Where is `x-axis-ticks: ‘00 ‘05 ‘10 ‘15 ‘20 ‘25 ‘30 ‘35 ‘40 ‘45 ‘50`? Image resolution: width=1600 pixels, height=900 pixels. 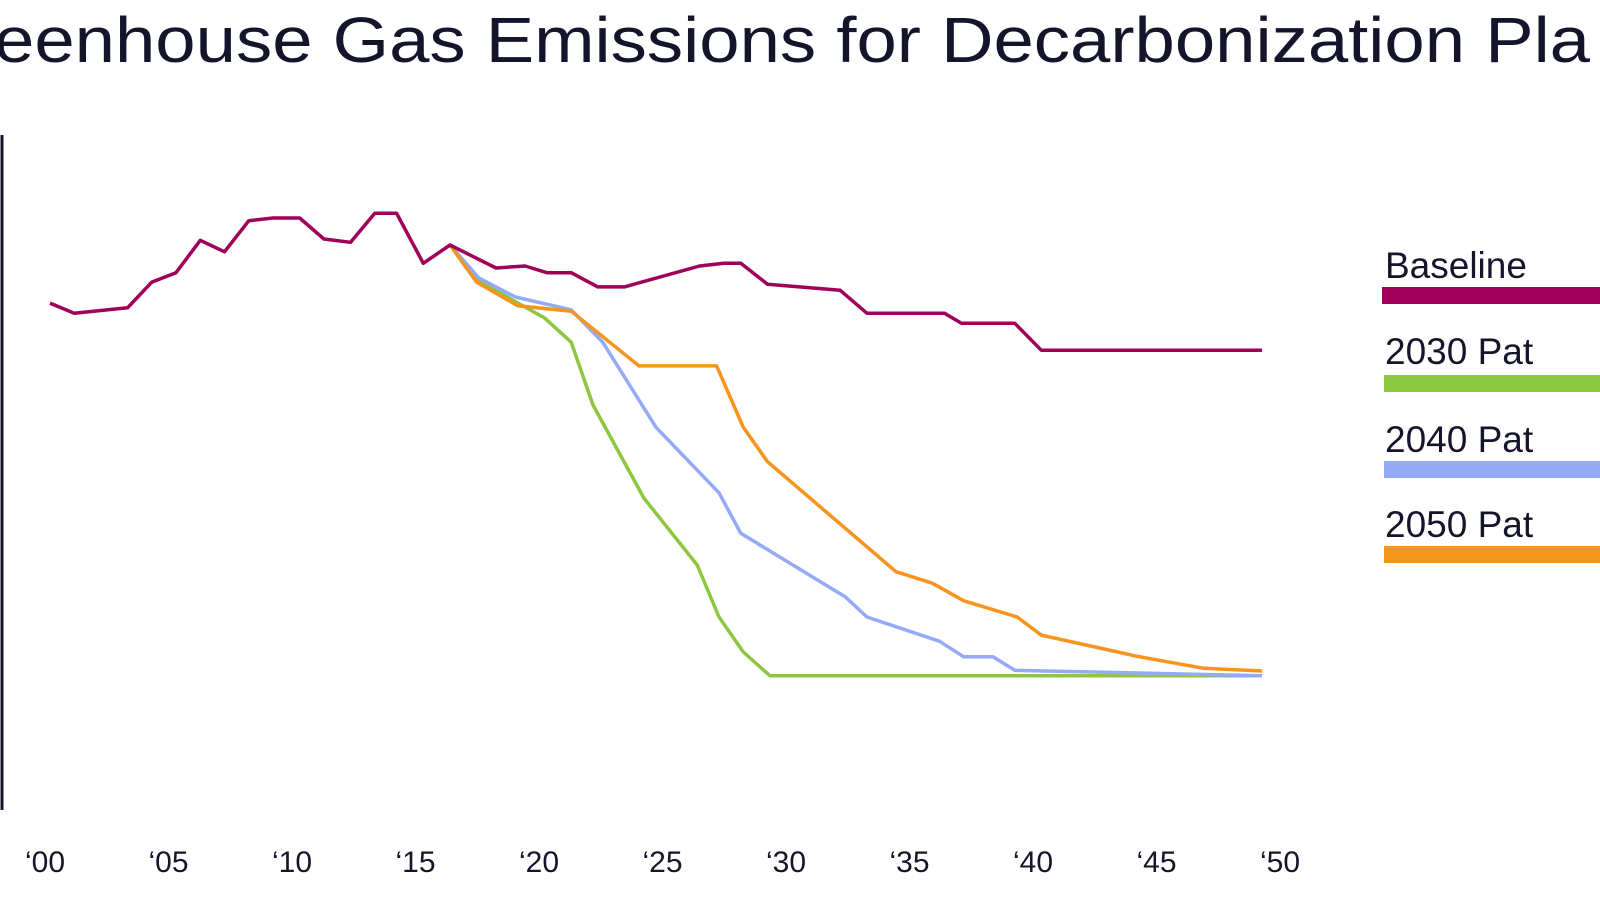 x-axis-ticks: ‘00 ‘05 ‘10 ‘15 ‘20 ‘25 ‘30 ‘35 ‘40 ‘45 ‘50 is located at coordinates (662, 862).